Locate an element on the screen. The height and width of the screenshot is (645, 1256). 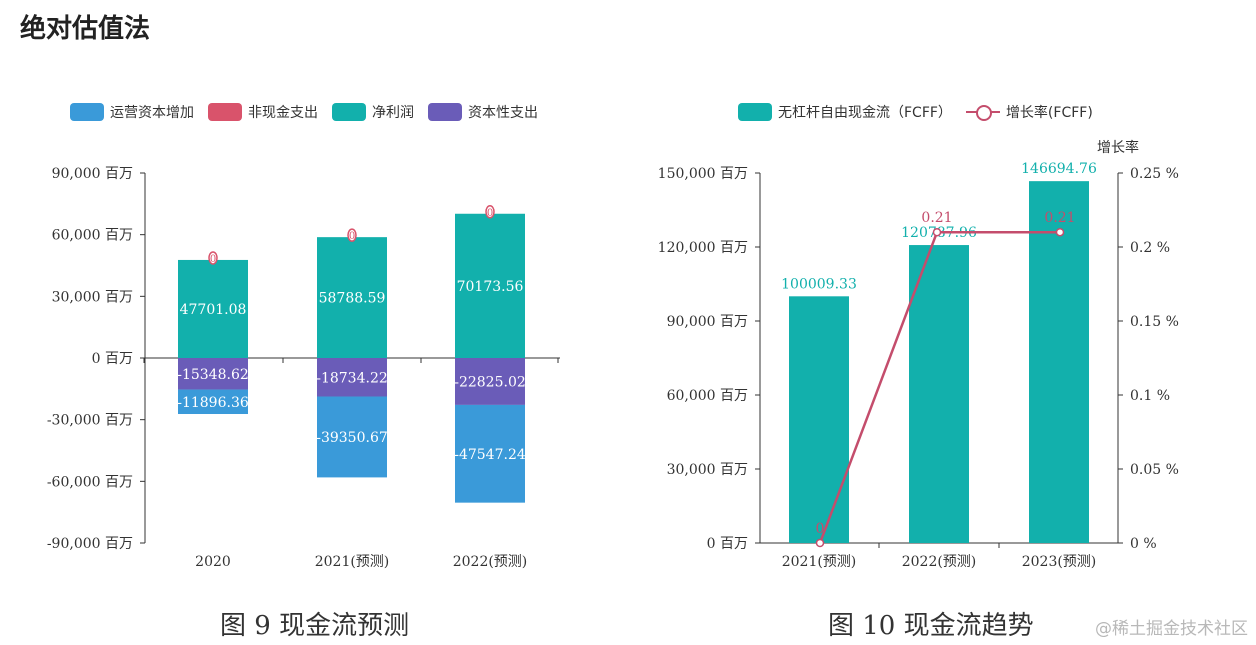
data-label: -47547.24 is located at coordinates (490, 455).